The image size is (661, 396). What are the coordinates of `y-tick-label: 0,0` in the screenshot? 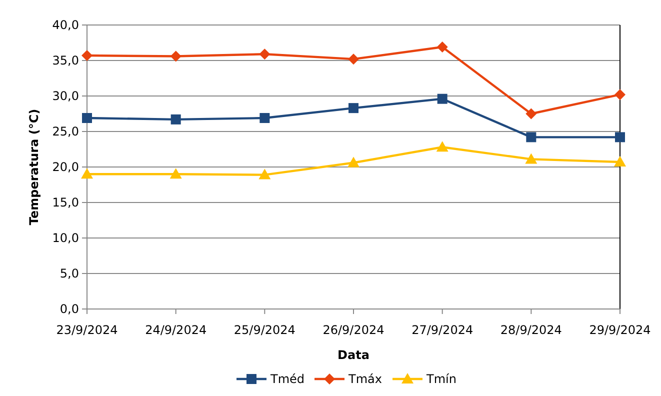 It's located at (69, 309).